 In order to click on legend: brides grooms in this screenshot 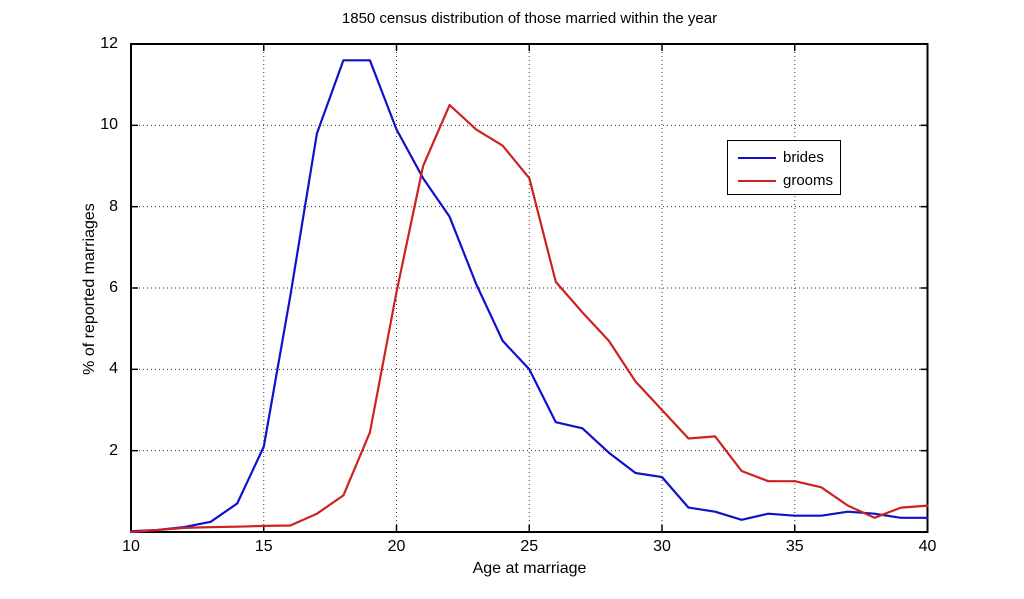, I will do `click(784, 167)`.